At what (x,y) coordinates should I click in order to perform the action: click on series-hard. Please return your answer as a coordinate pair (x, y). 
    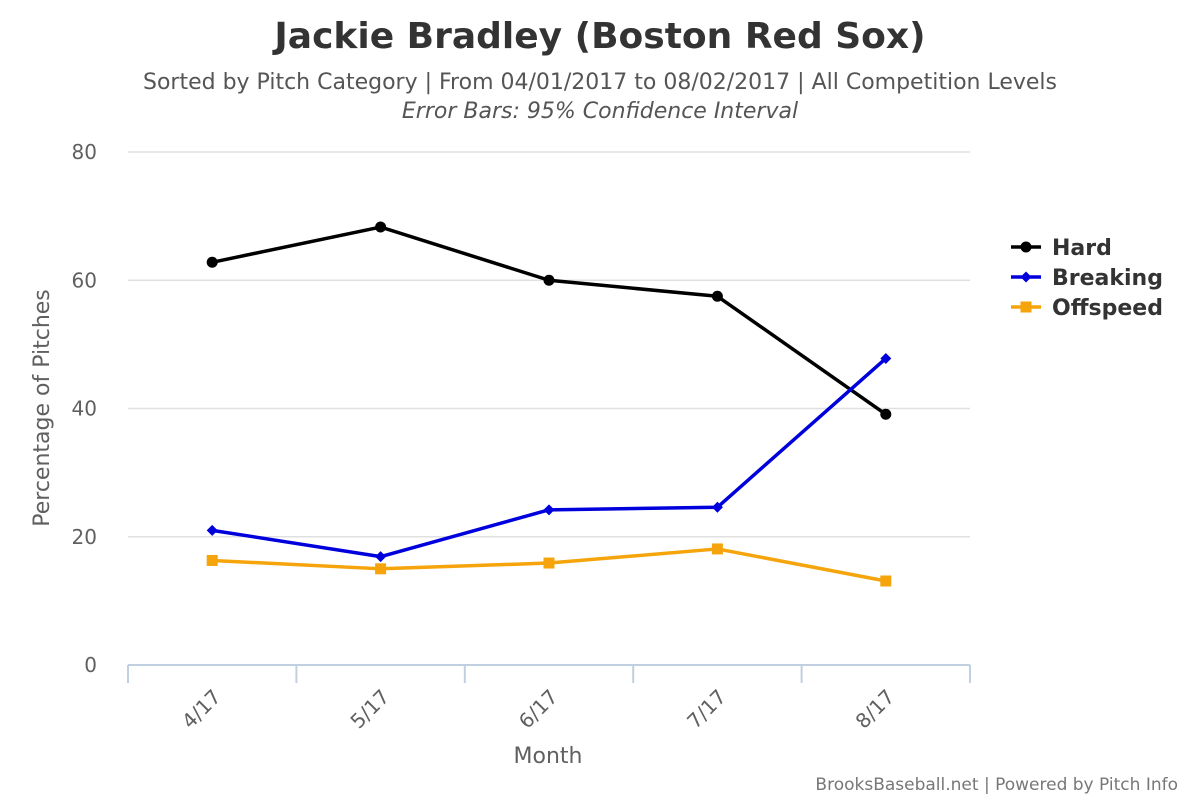
    Looking at the image, I should click on (549, 320).